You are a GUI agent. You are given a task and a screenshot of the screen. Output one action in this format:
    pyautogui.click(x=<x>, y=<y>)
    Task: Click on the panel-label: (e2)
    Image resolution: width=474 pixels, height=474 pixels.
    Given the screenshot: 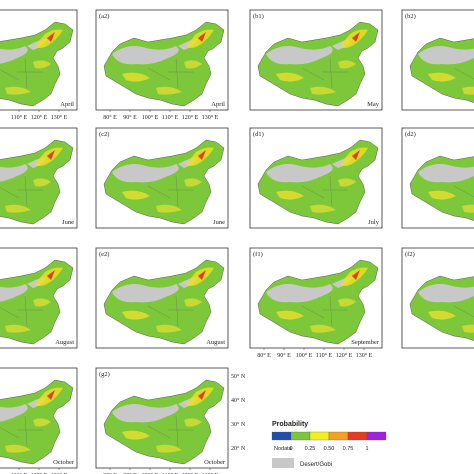 What is the action you would take?
    pyautogui.click(x=104, y=254)
    